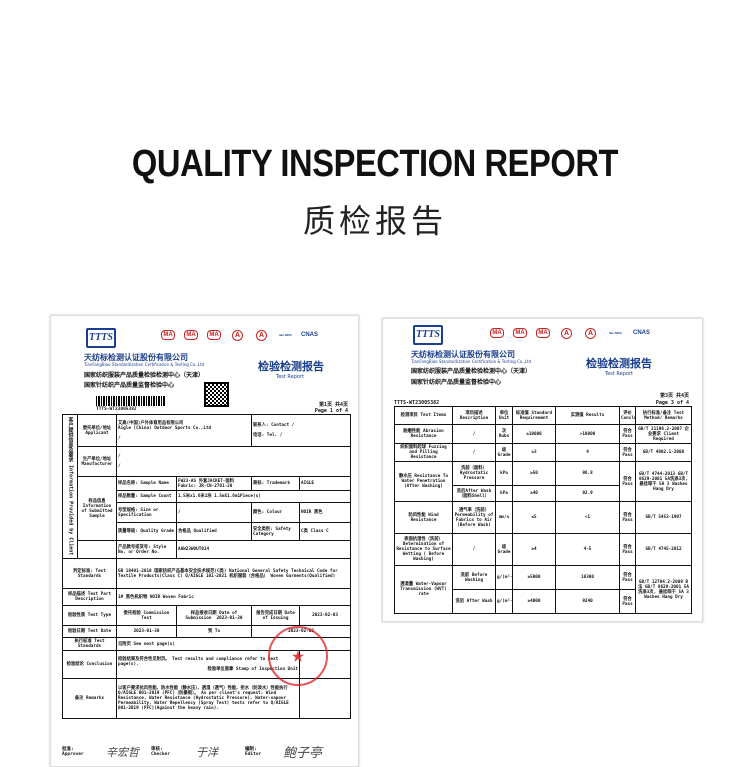 This screenshot has height=767, width=750. I want to click on grade-label: 质量等级: Quality Grade, so click(146, 531).